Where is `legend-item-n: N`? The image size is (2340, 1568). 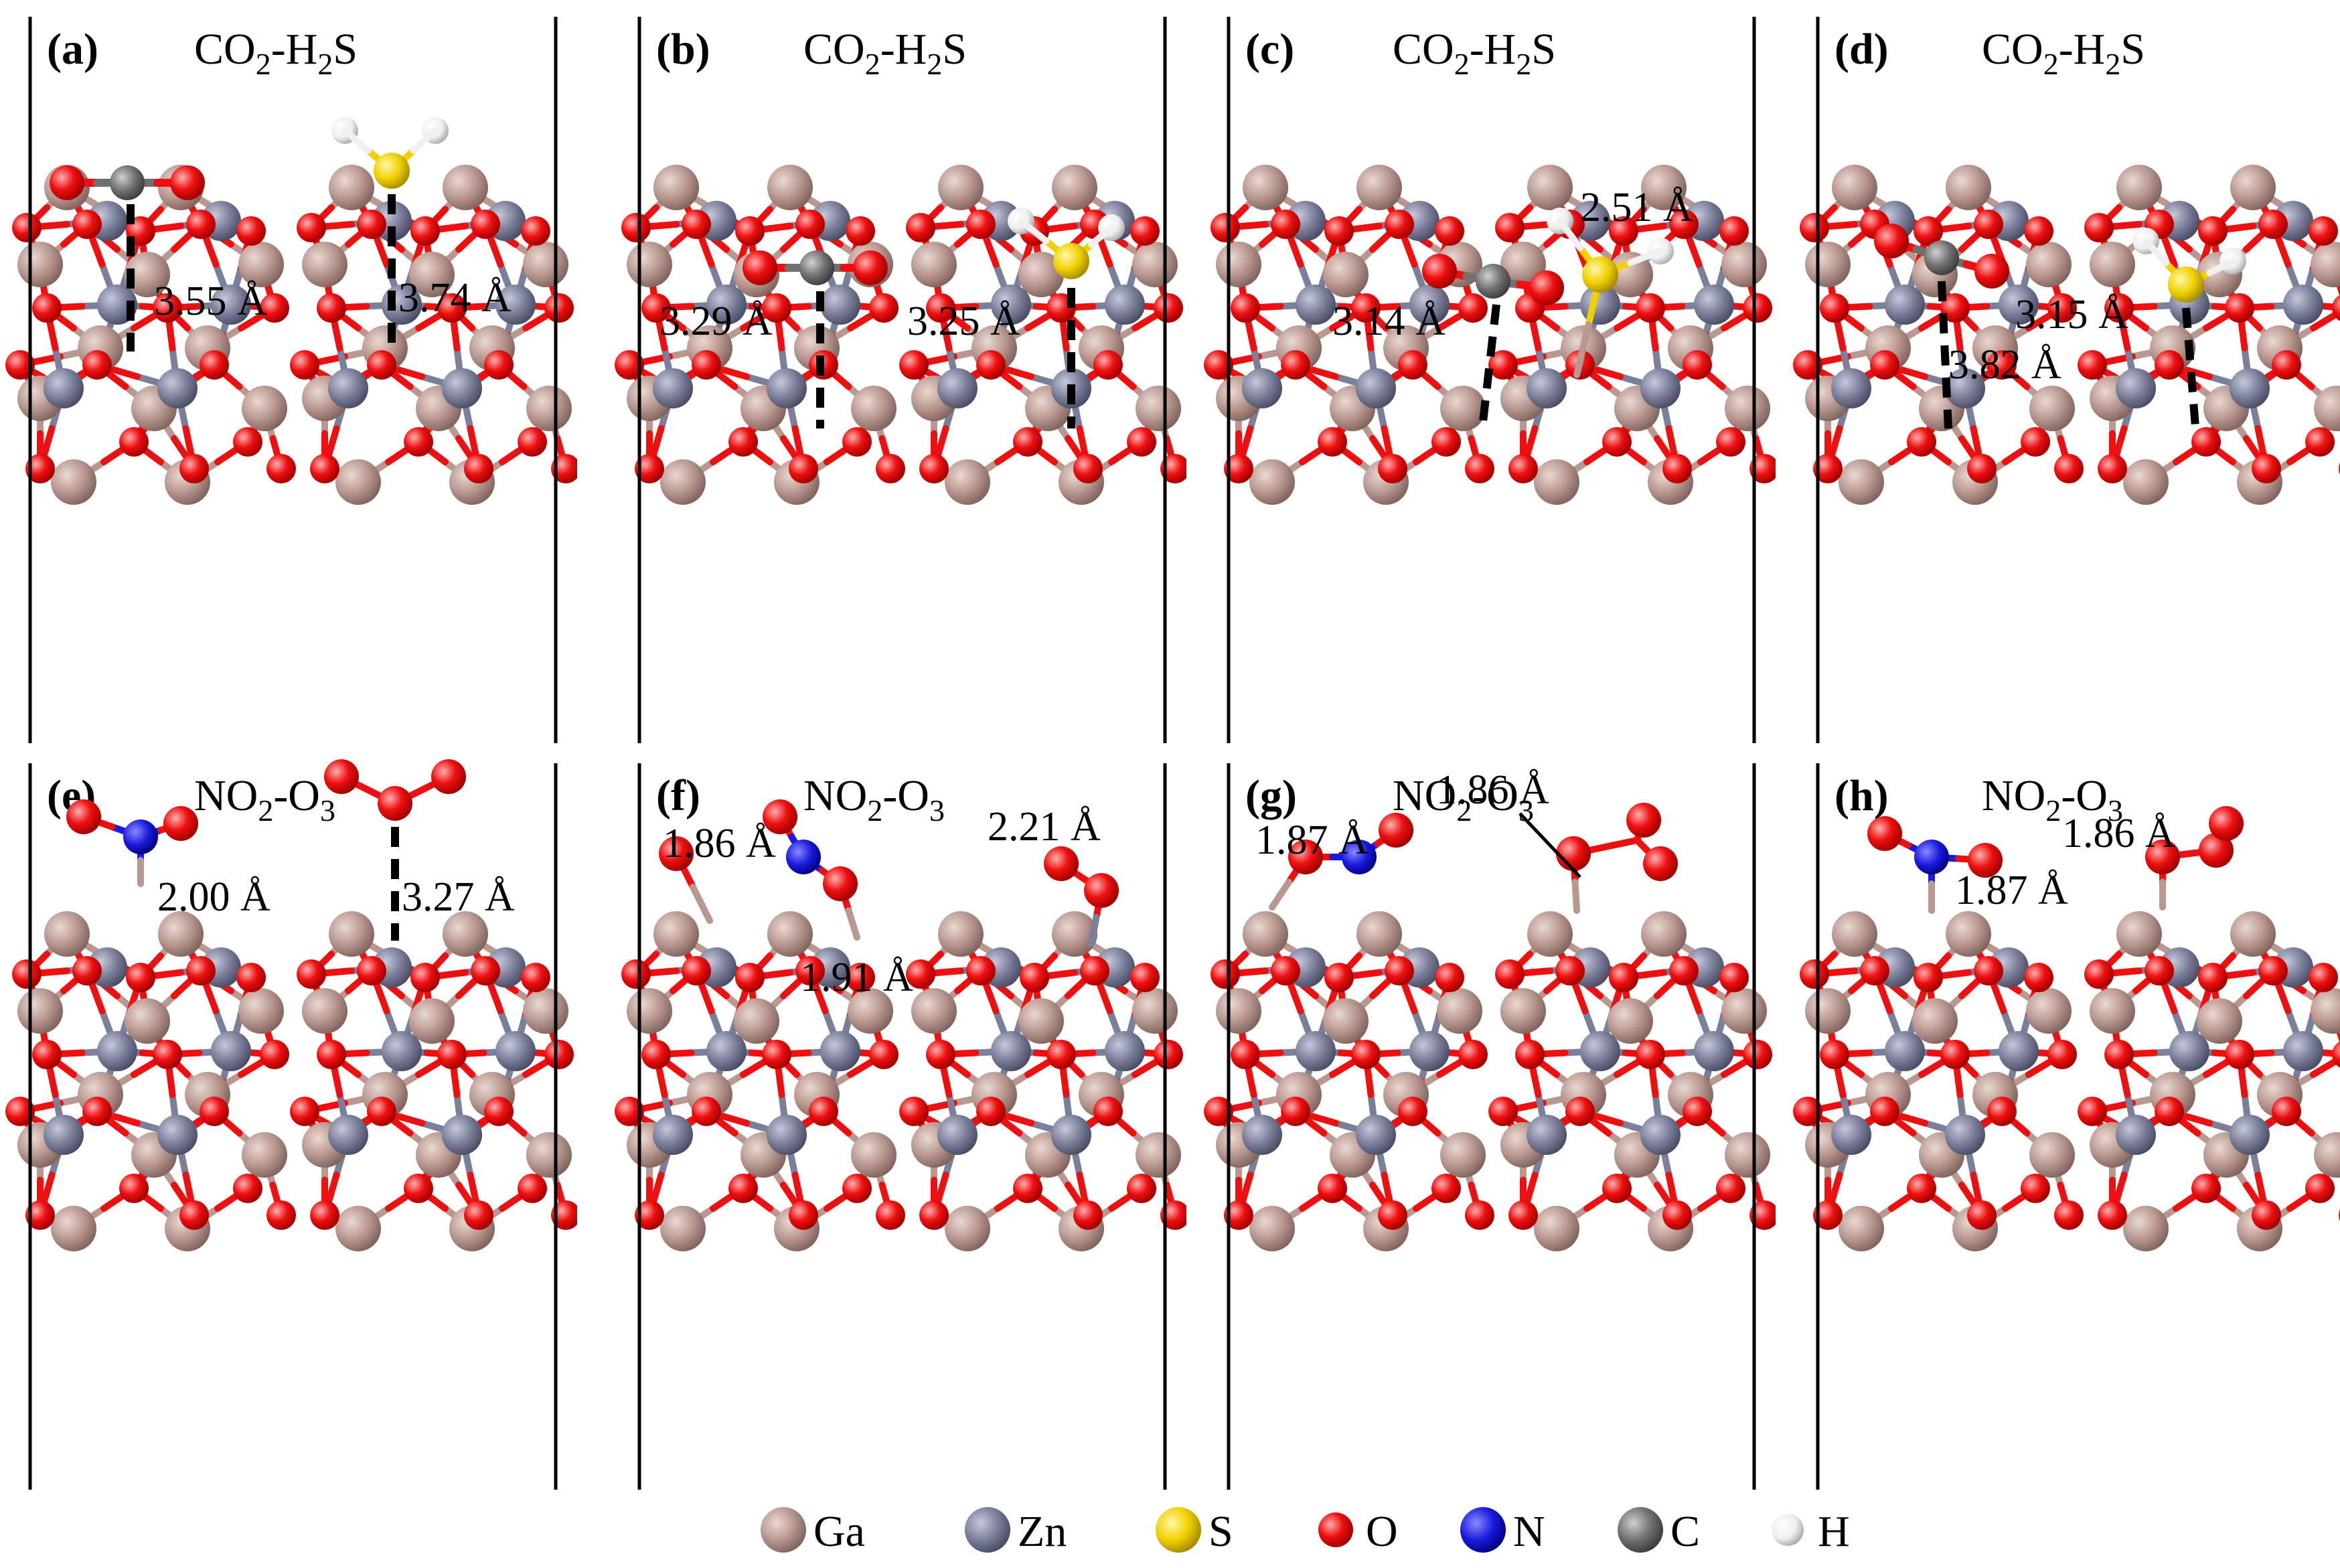 legend-item-n: N is located at coordinates (1502, 1531).